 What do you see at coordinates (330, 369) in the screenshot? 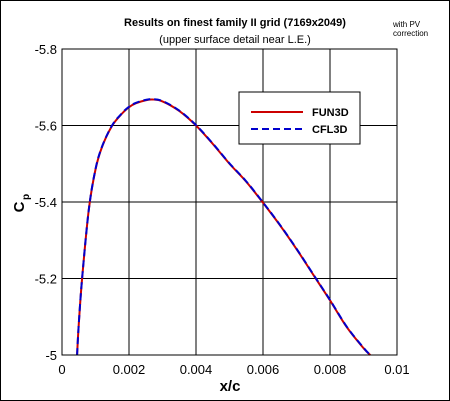
I see `x-tick-label: 0.008` at bounding box center [330, 369].